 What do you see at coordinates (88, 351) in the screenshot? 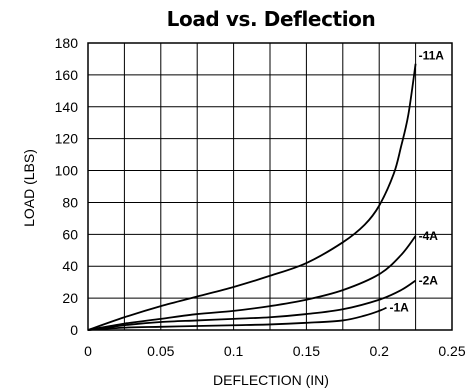
I see `x-tick-label: 0` at bounding box center [88, 351].